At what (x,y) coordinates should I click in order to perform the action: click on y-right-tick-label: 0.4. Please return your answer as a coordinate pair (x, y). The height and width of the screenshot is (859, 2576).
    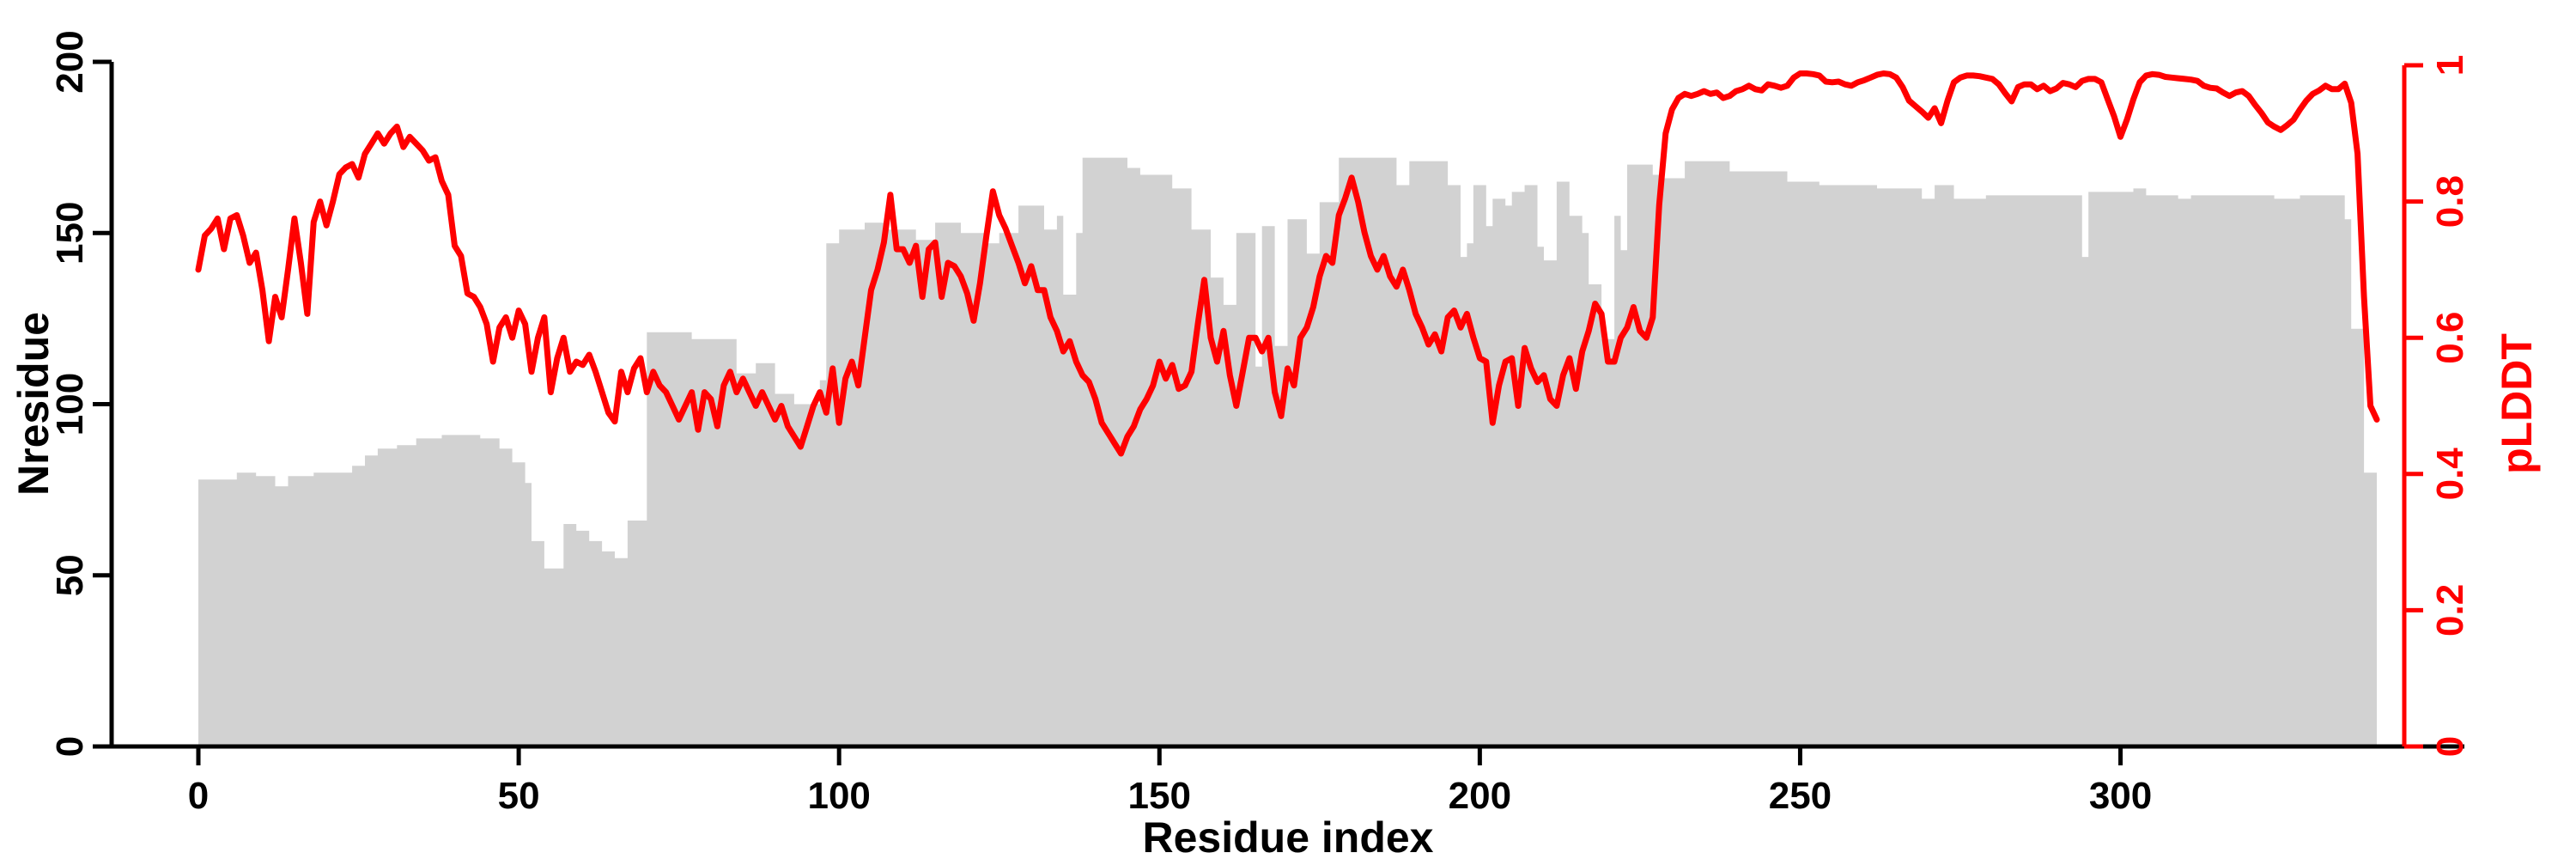
    Looking at the image, I should click on (2450, 475).